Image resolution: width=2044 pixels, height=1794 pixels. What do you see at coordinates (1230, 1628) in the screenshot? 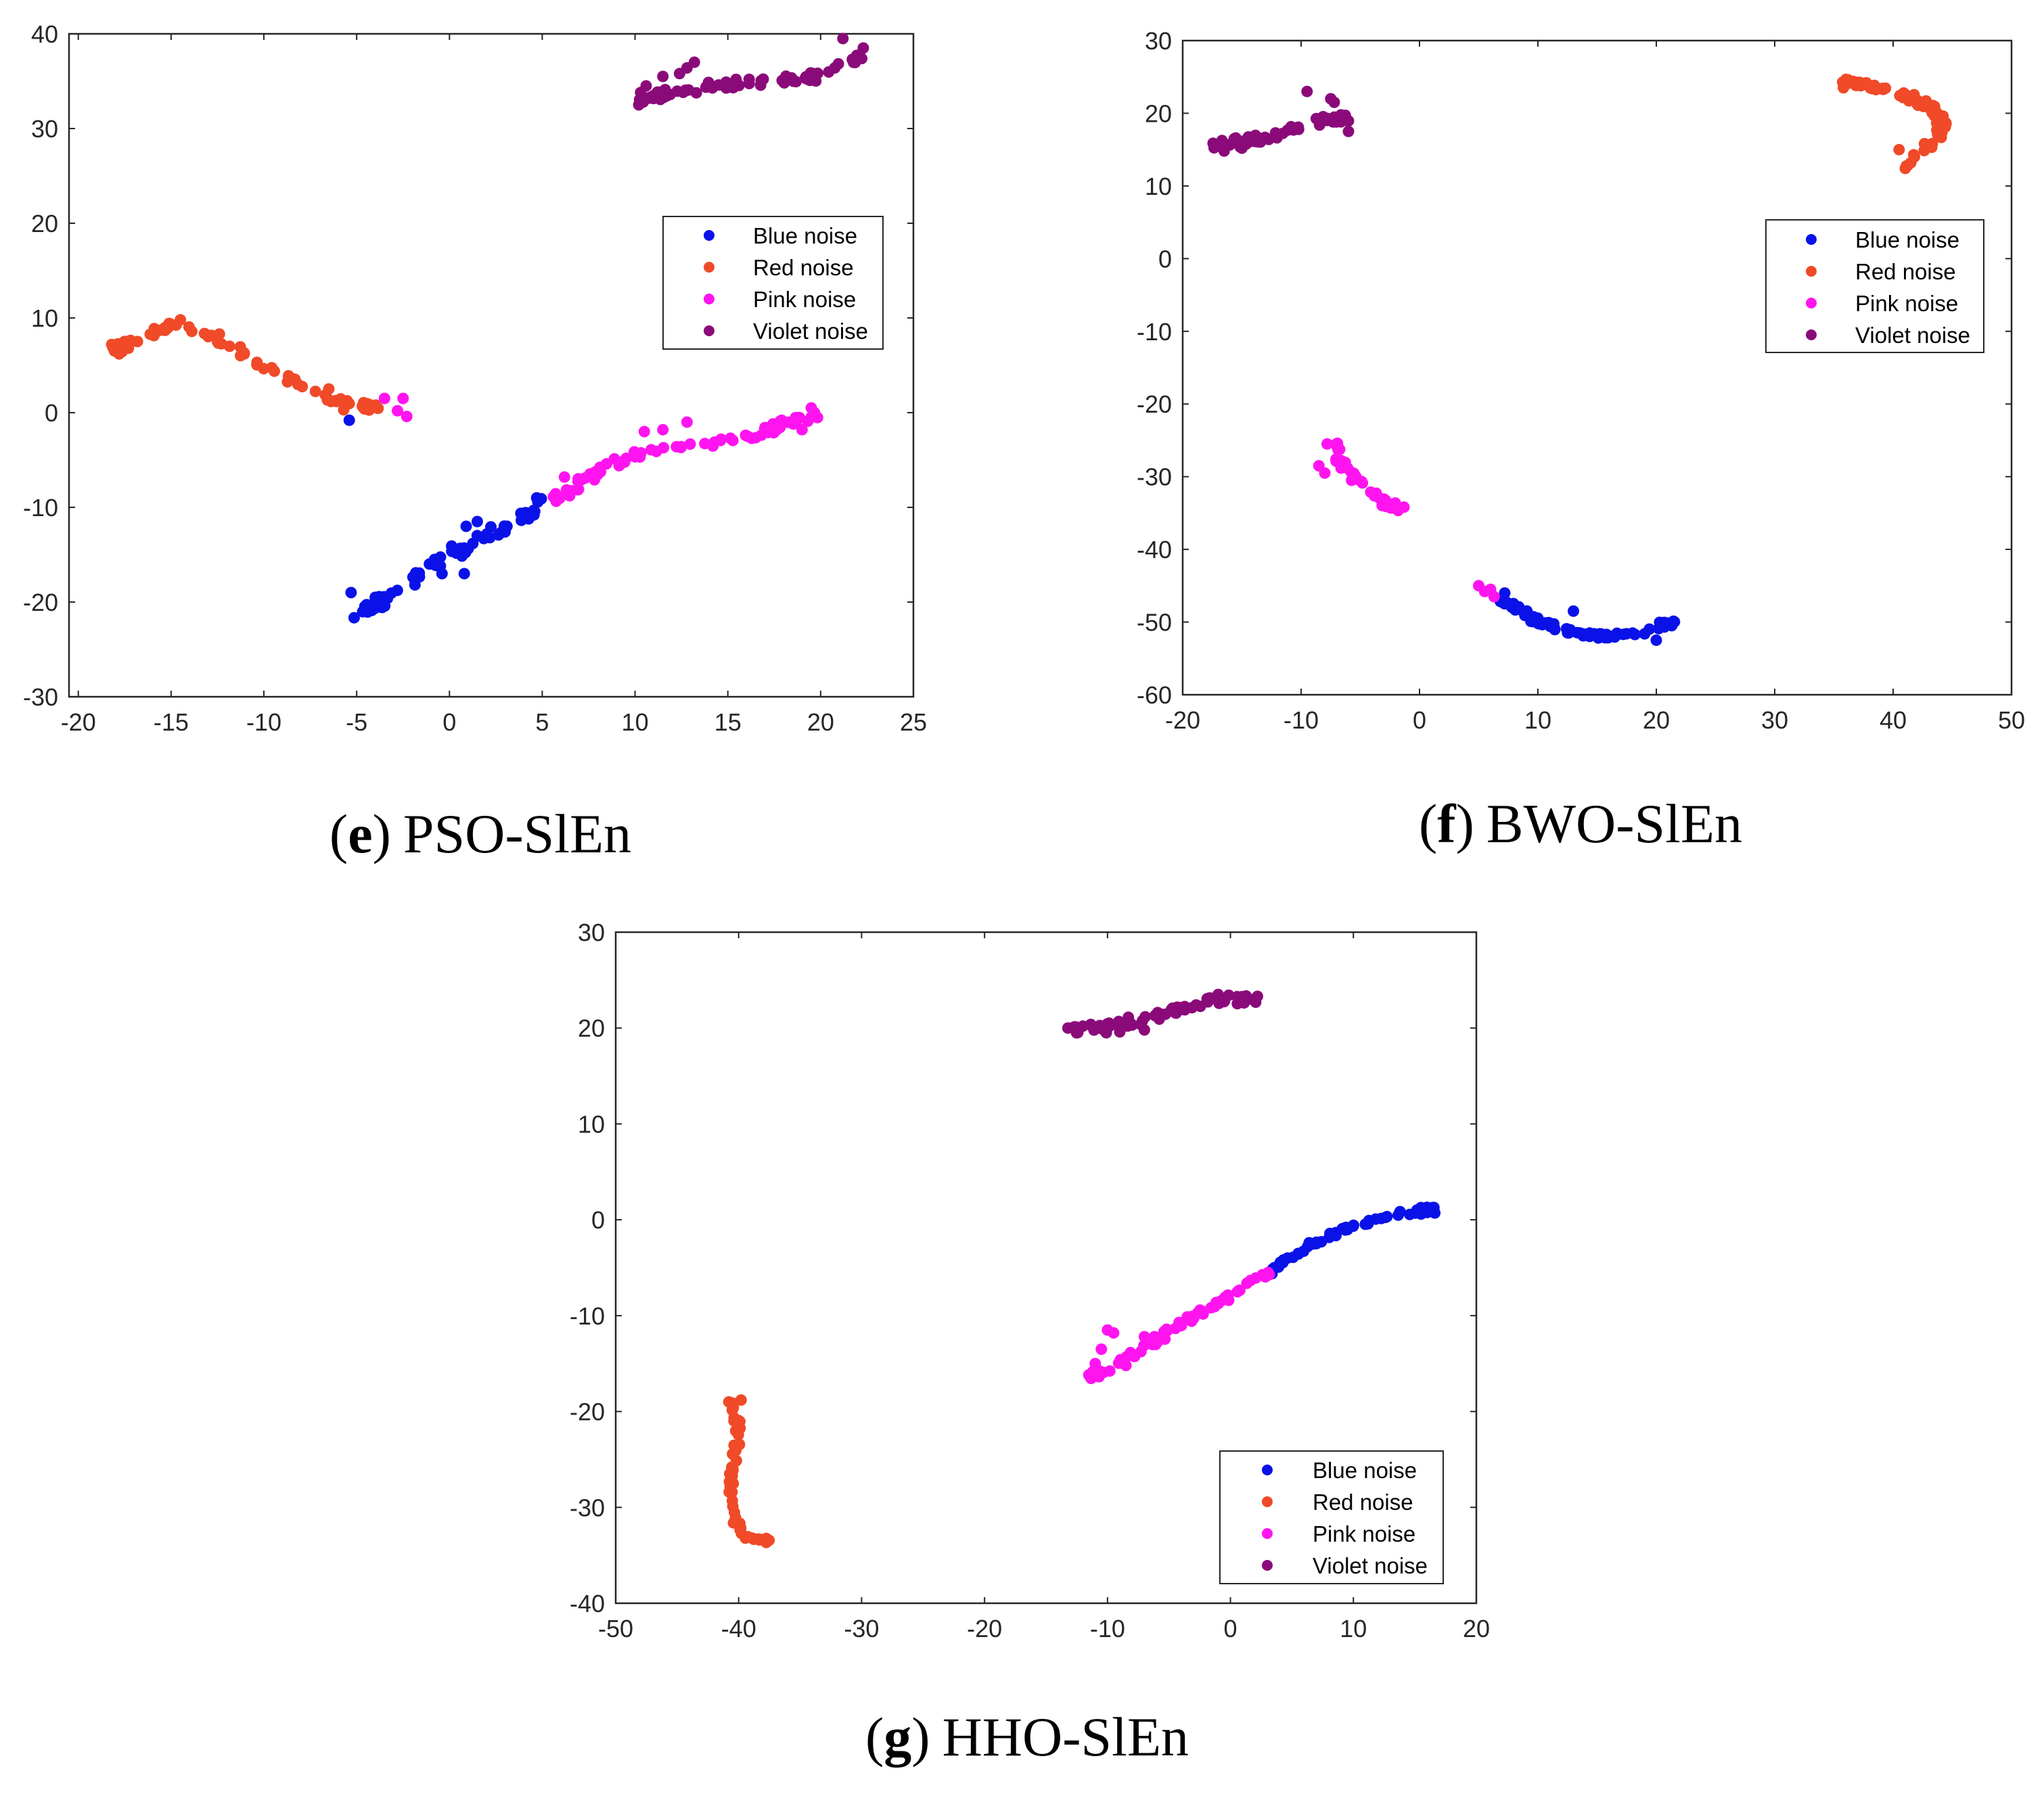
I see `panel-g-xtick-label: 0` at bounding box center [1230, 1628].